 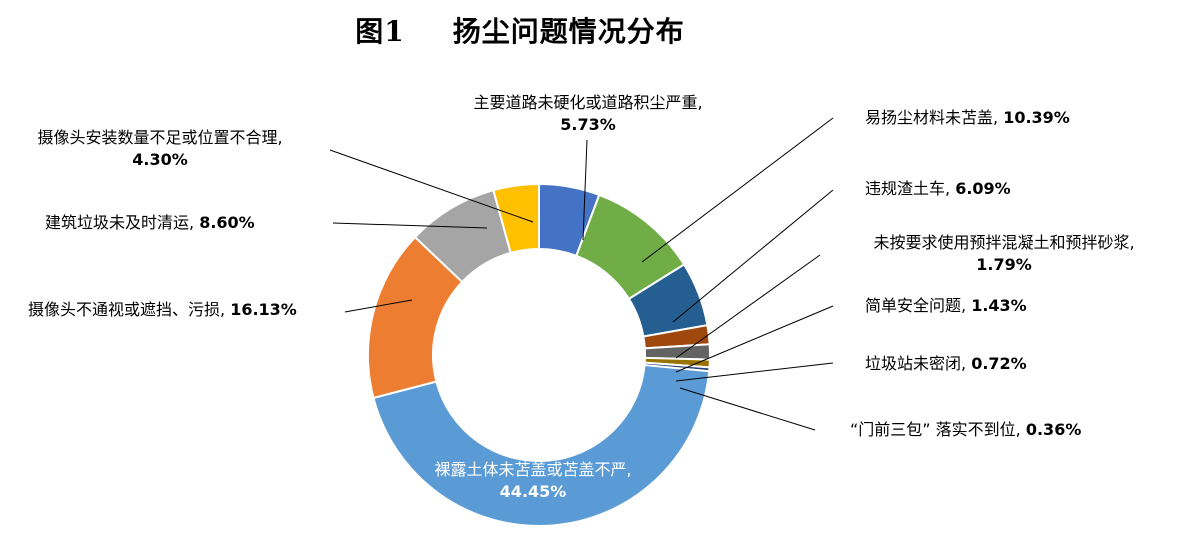 I want to click on data-label: 易扬尘材料未苫盖, 10.39%, so click(x=967, y=117).